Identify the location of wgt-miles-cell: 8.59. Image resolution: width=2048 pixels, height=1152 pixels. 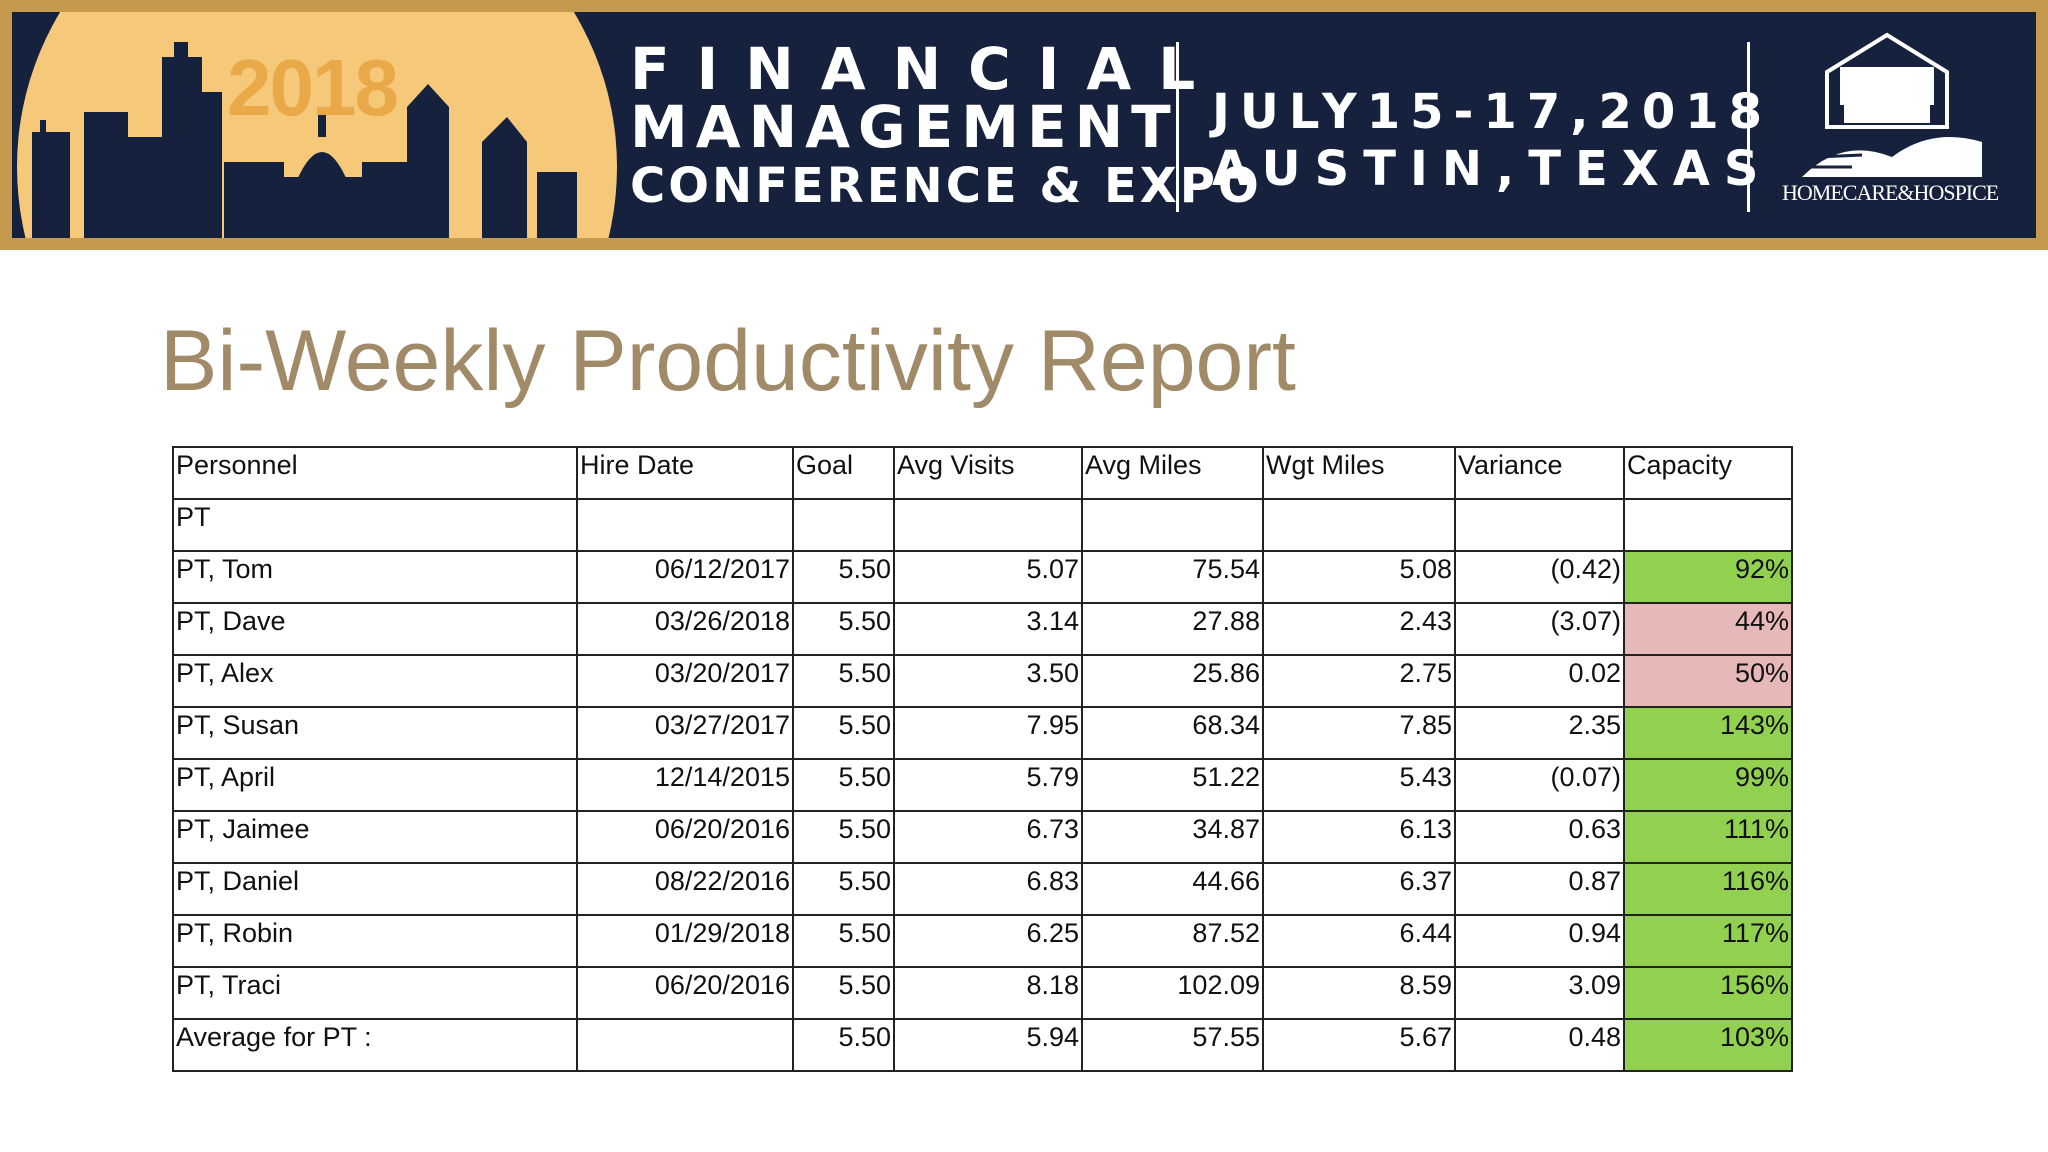
(1359, 993).